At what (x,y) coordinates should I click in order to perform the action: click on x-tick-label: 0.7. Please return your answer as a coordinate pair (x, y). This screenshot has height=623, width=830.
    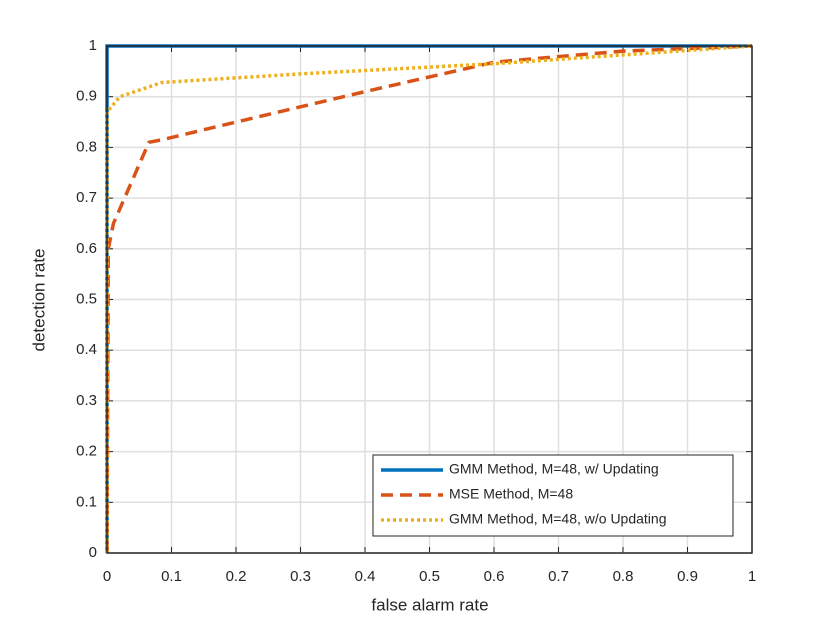
    Looking at the image, I should click on (558, 576).